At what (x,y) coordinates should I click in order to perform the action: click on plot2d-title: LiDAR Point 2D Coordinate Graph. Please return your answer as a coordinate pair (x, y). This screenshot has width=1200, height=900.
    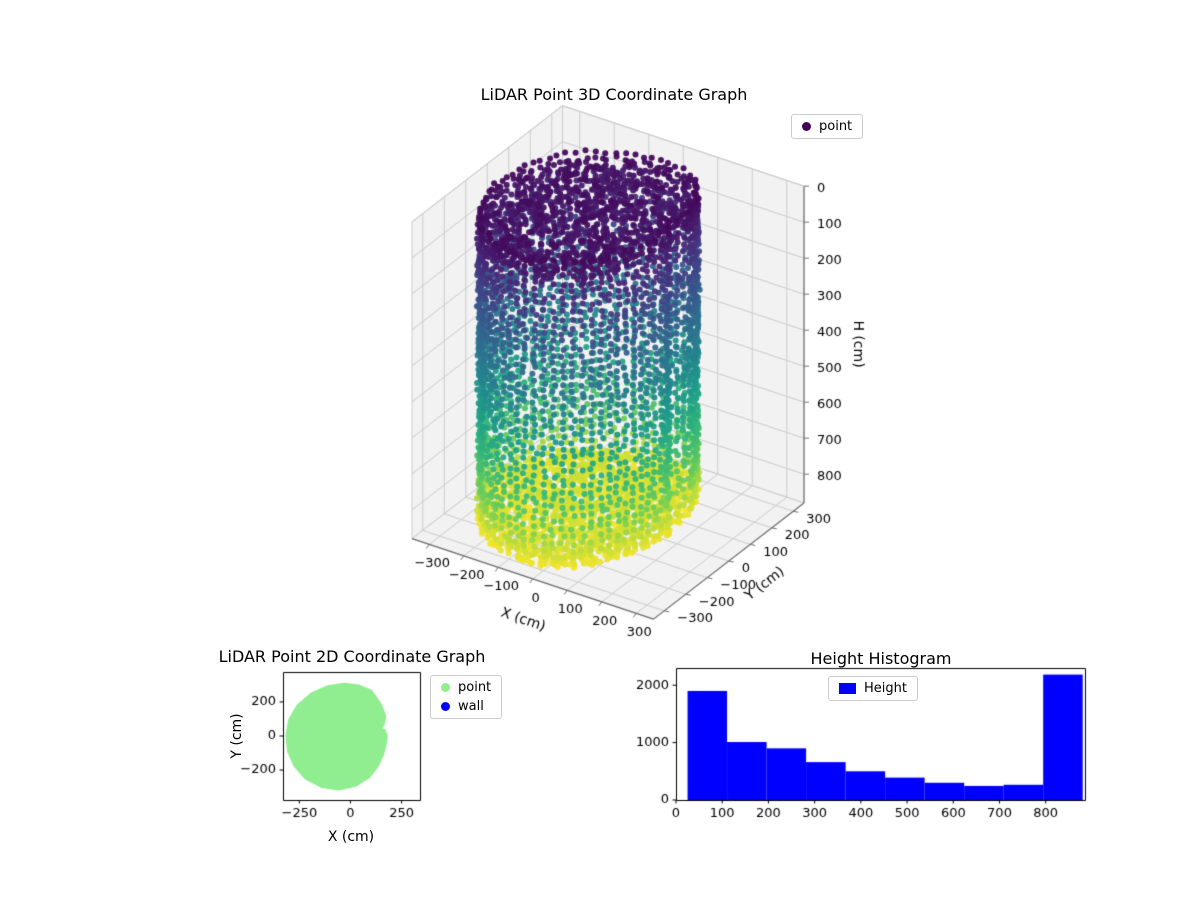
    Looking at the image, I should click on (352, 656).